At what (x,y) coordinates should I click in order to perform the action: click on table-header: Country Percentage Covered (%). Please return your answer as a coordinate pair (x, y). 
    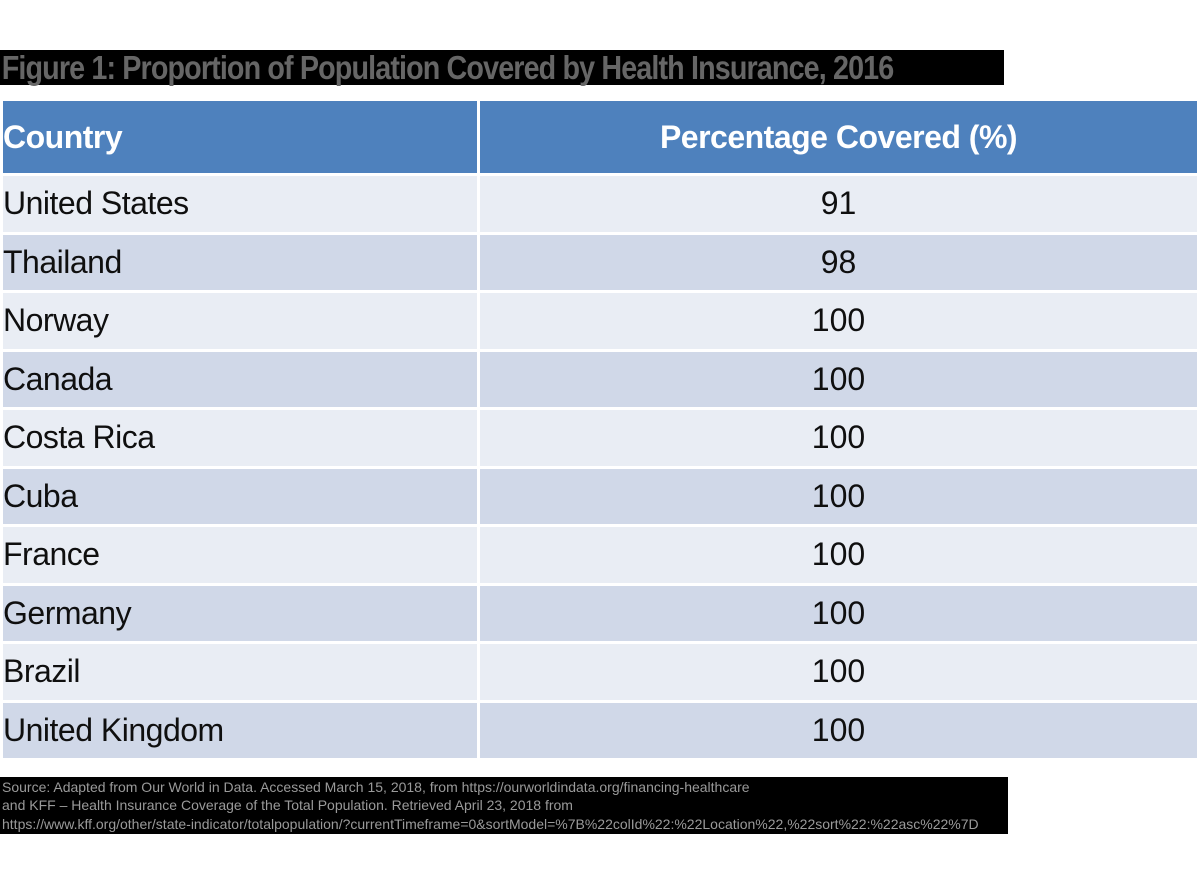
    Looking at the image, I should click on (600, 137).